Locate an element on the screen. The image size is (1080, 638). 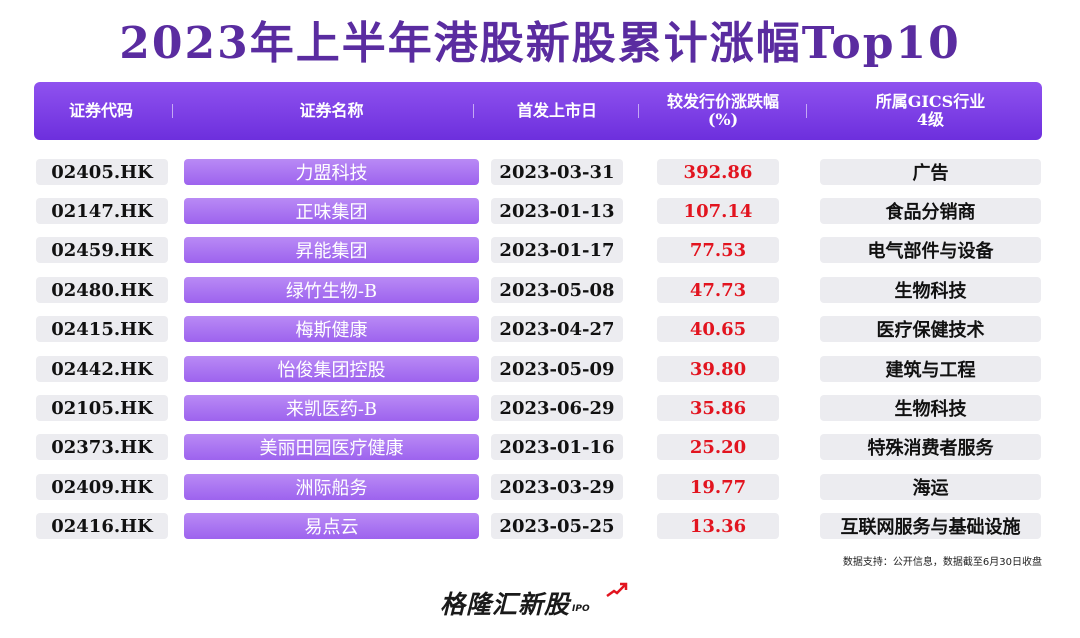
cell-name: 来凯医药-B is located at coordinates (331, 408).